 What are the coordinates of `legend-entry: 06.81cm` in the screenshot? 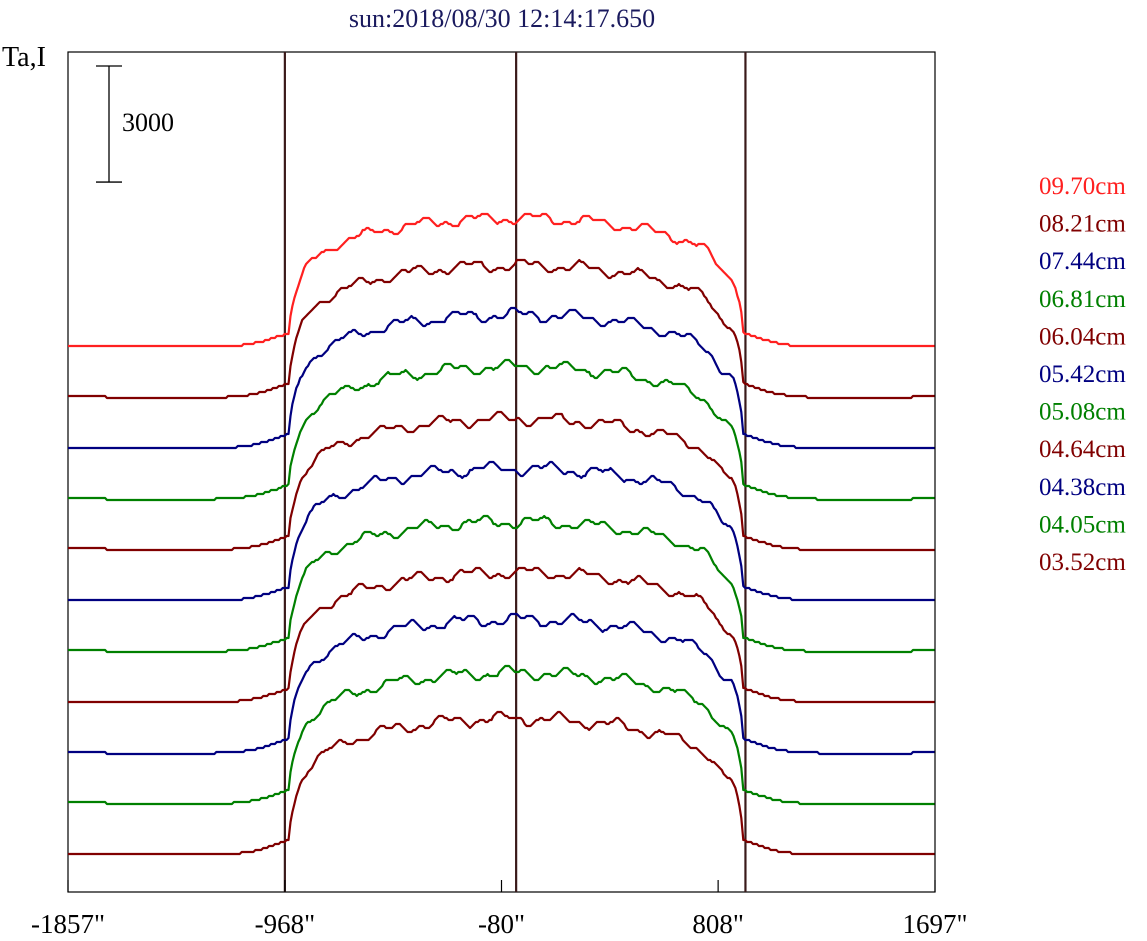 It's located at (1082, 299).